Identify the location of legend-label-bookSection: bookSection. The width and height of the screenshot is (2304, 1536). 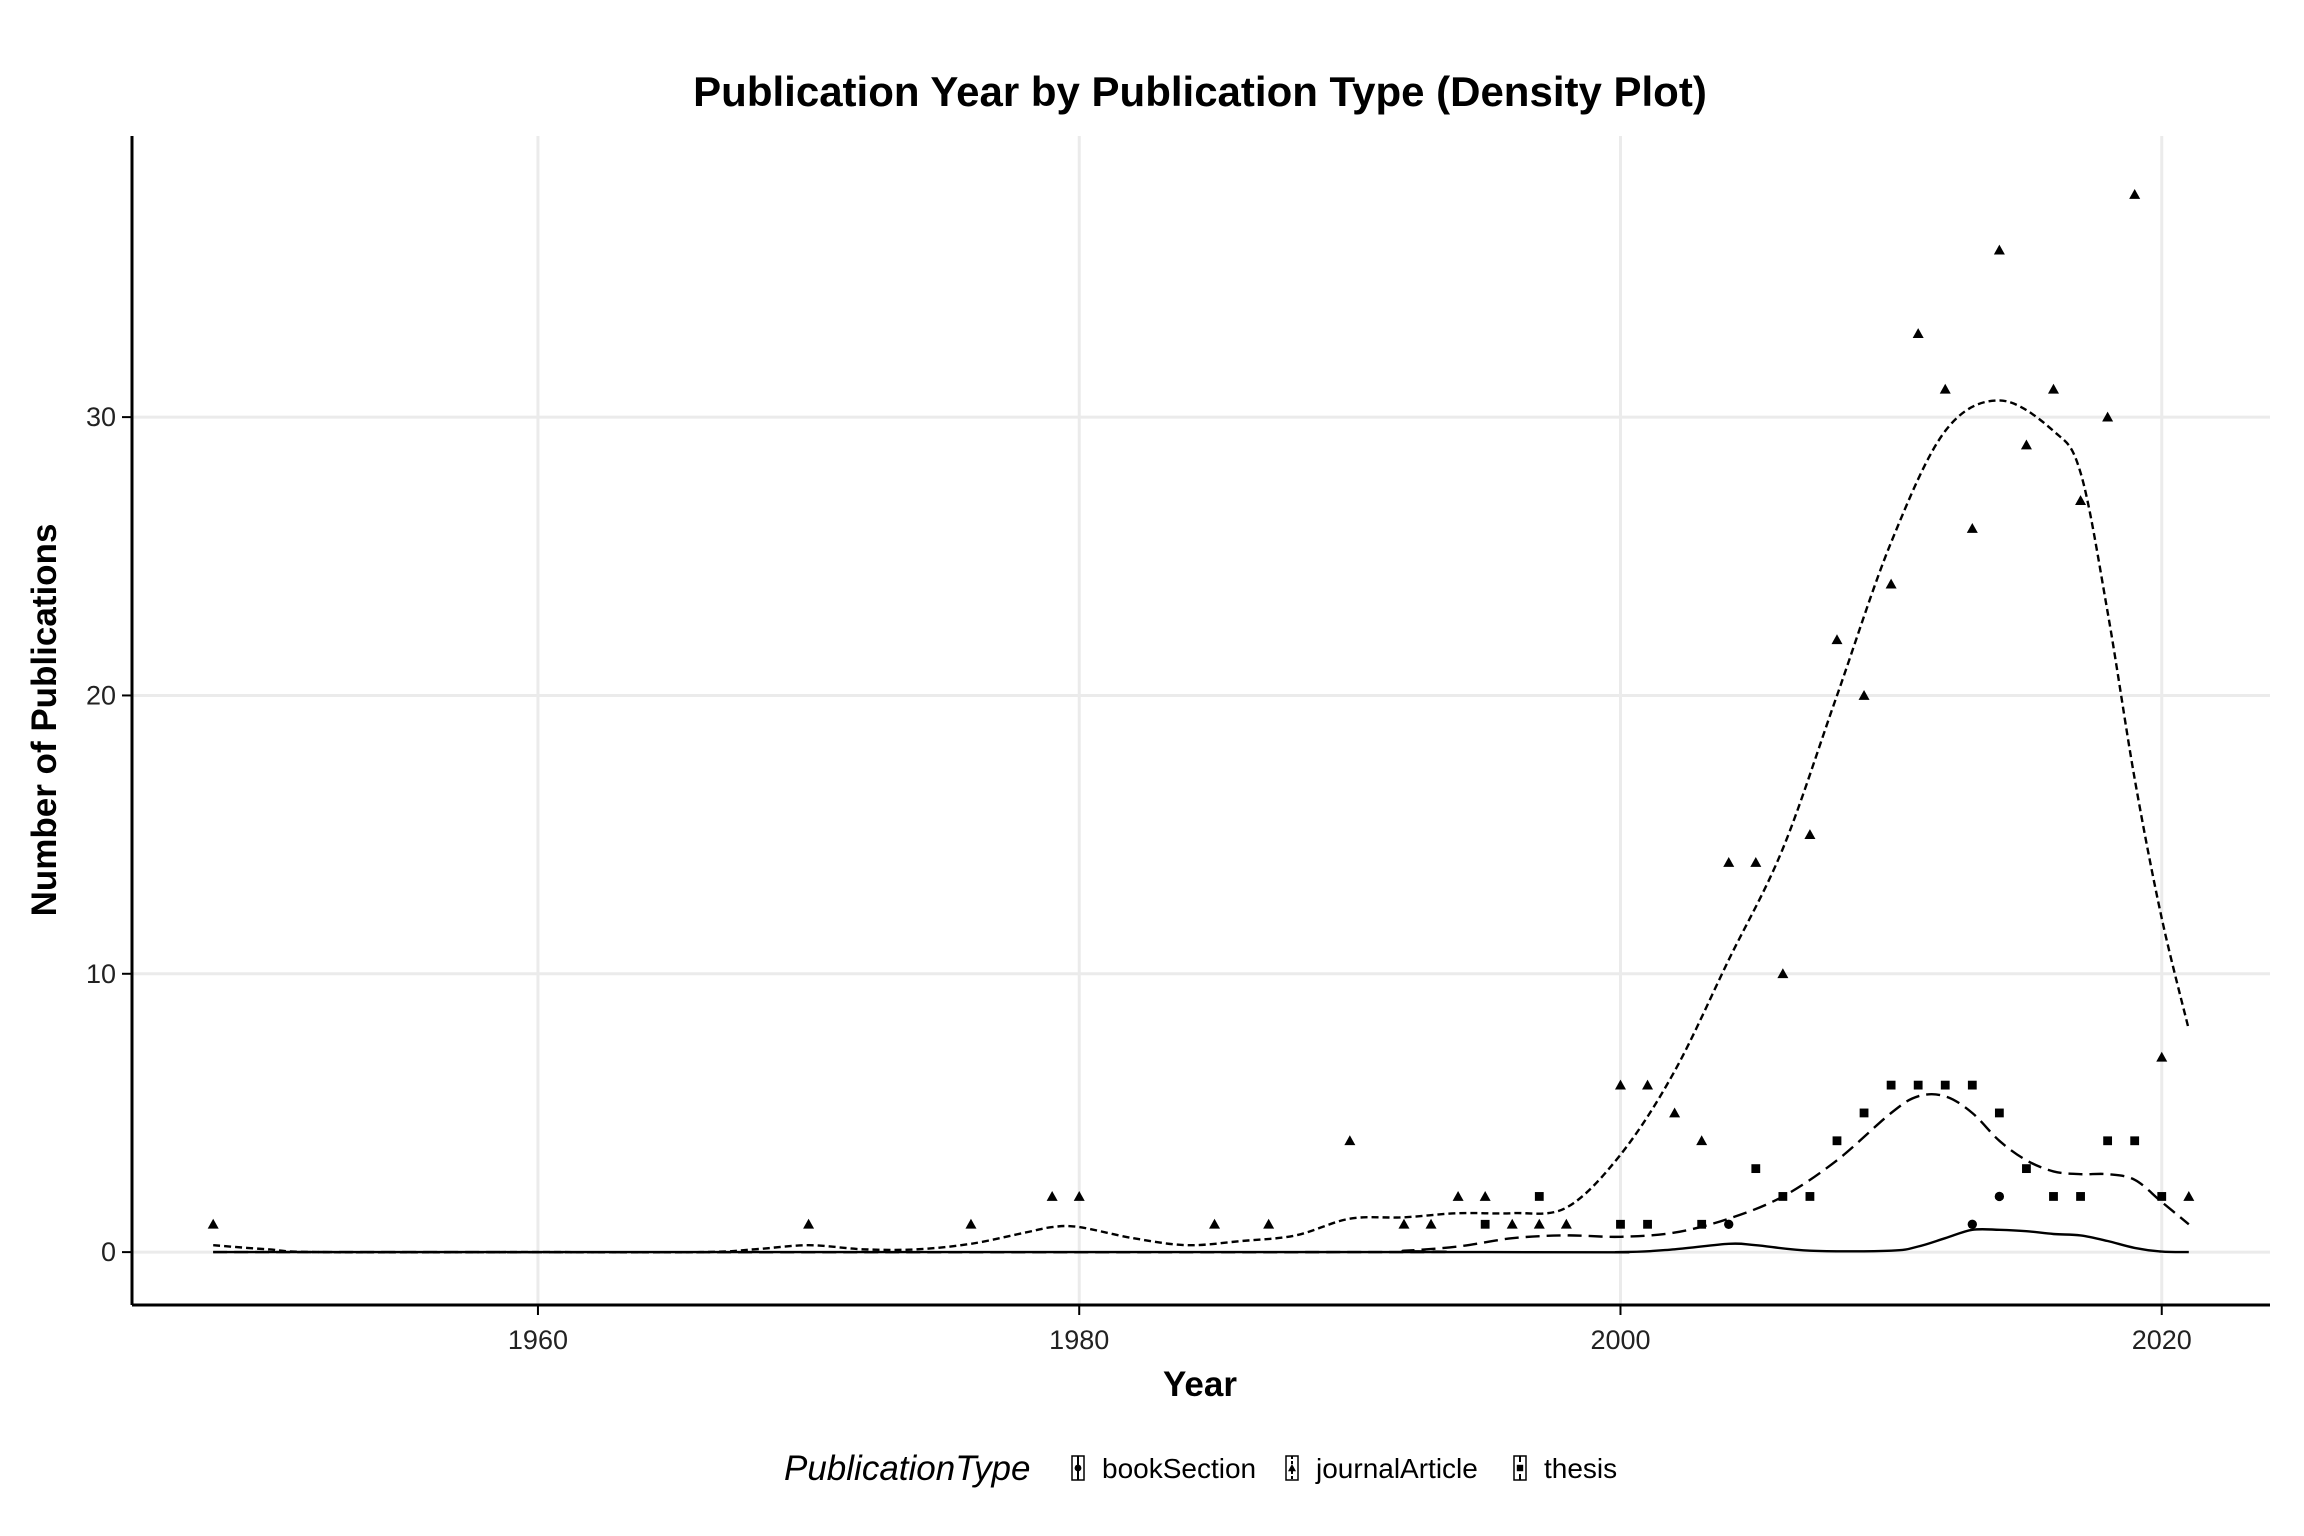
(1179, 1468).